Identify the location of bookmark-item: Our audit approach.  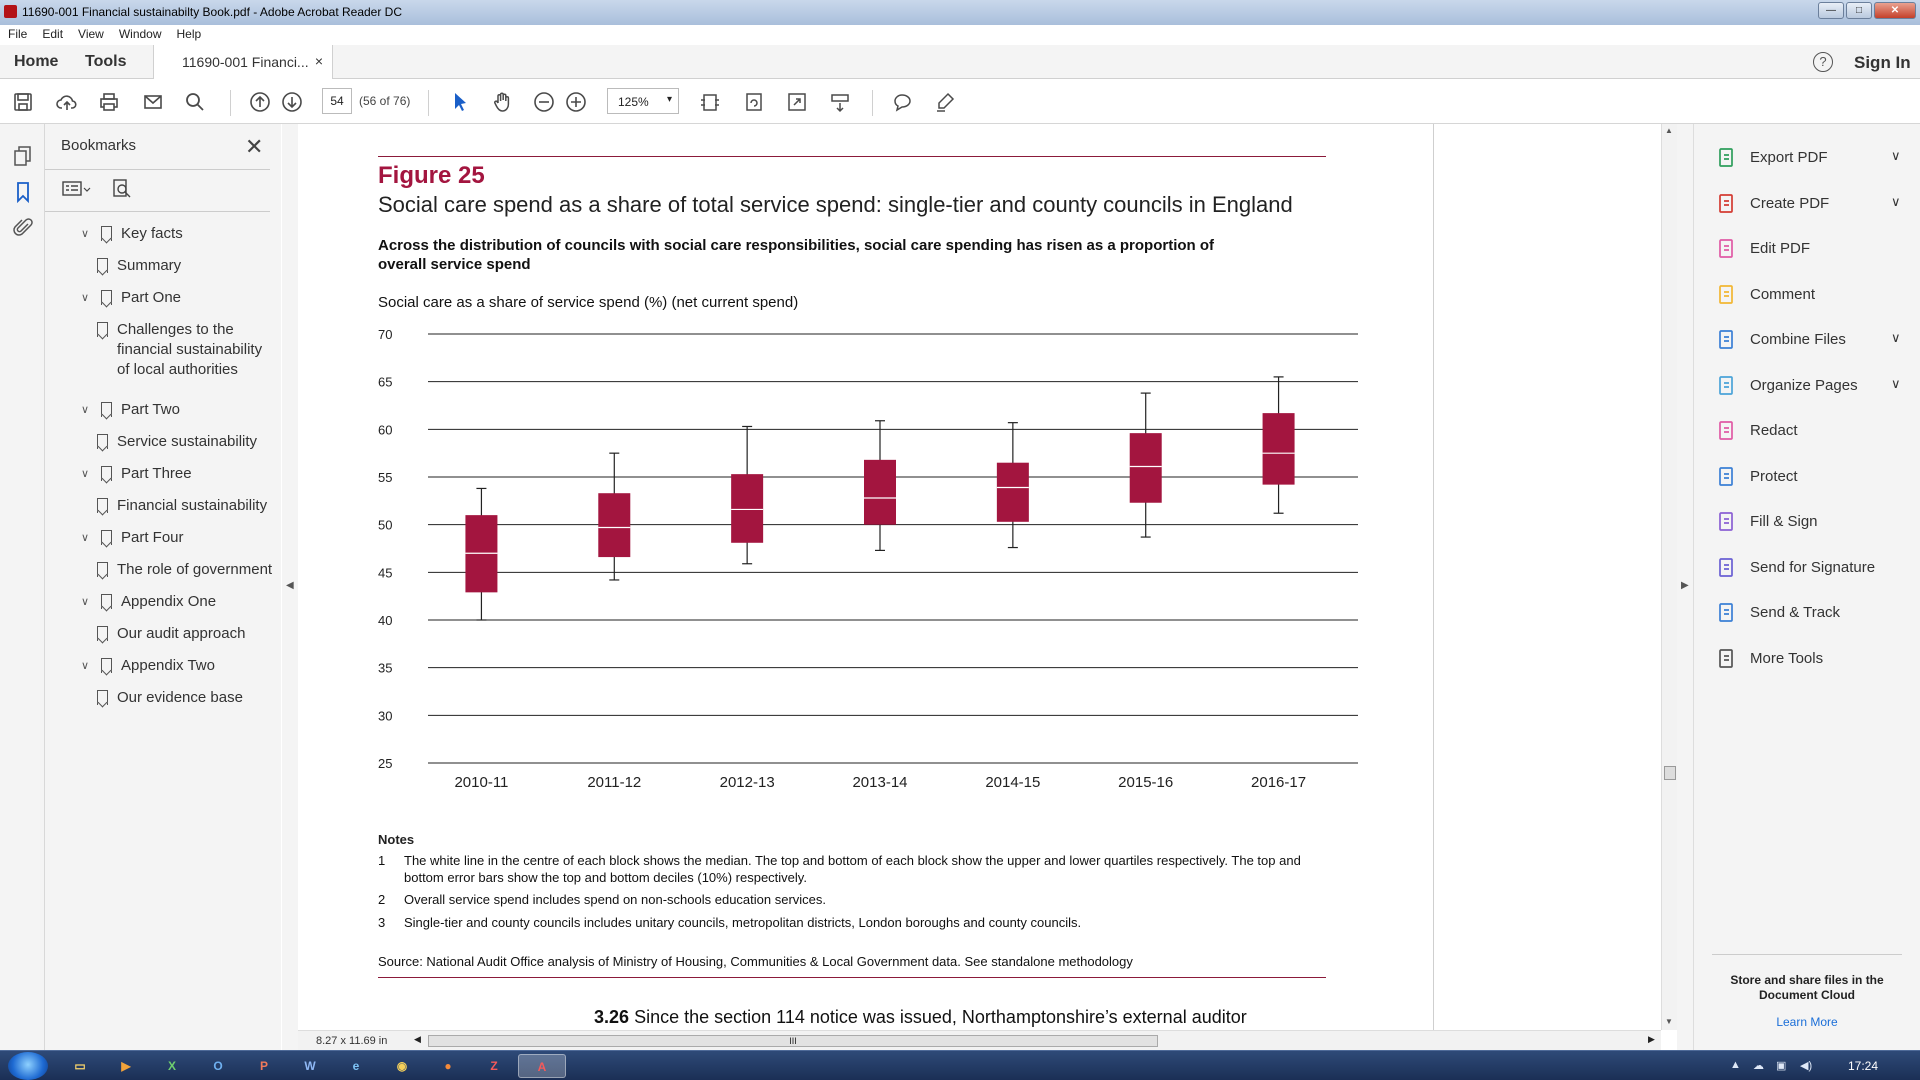
(186, 634).